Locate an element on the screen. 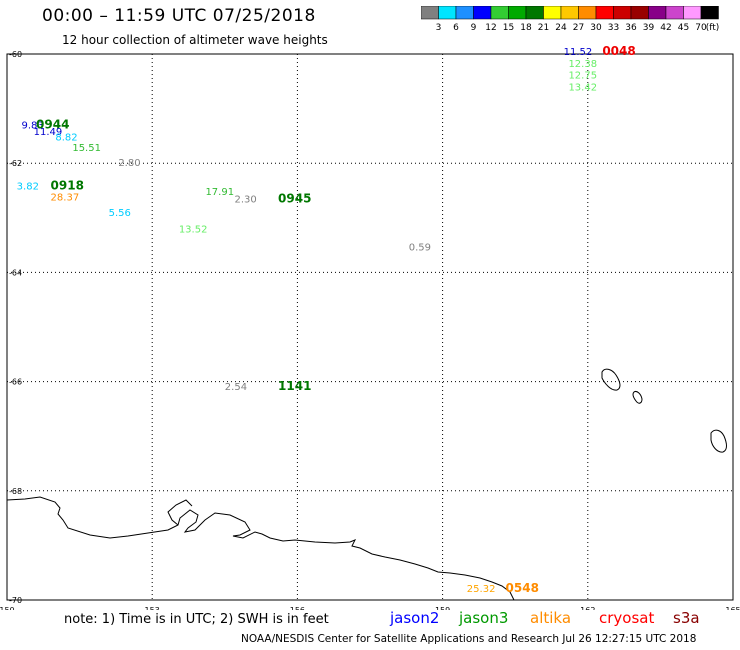 This screenshot has height=650, width=740. pass-time-label: 1141 is located at coordinates (294, 386).